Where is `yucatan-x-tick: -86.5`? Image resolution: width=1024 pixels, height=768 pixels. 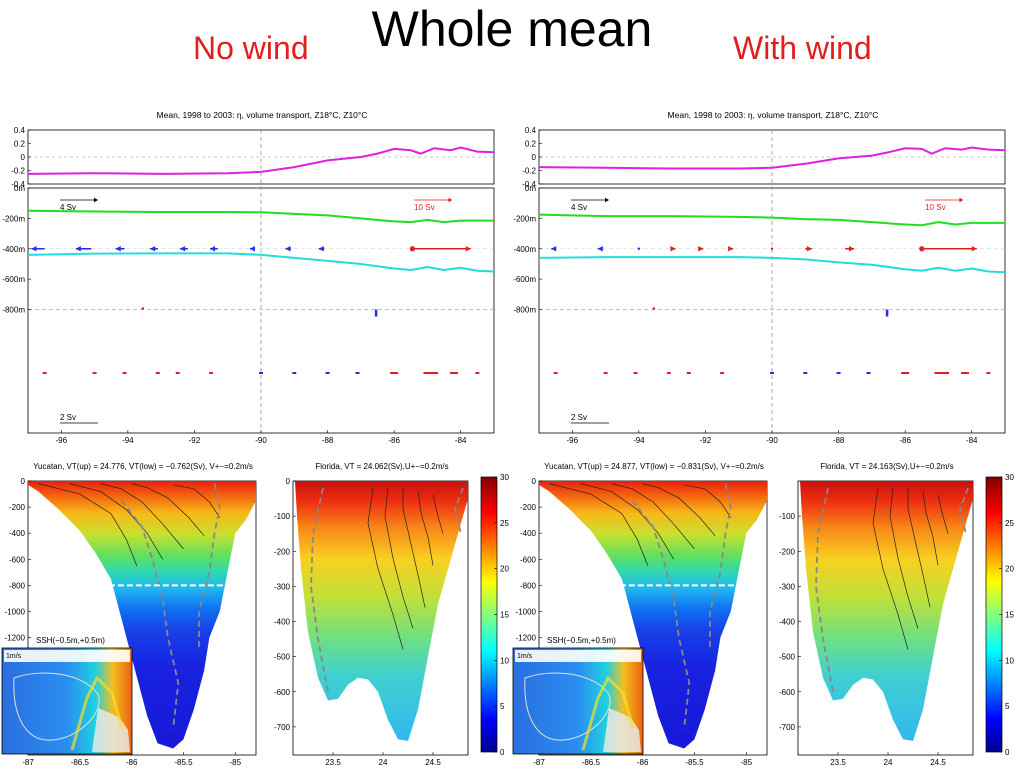
yucatan-x-tick: -86.5 is located at coordinates (591, 762).